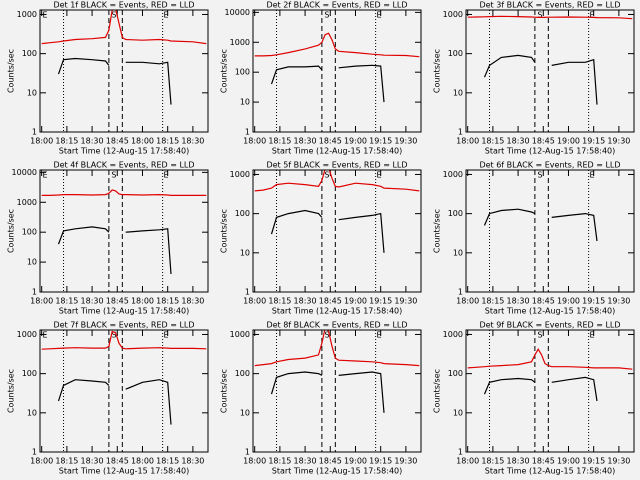 The height and width of the screenshot is (480, 640). Describe the element at coordinates (123, 5) in the screenshot. I see `chart-title: Det 1f BLACK = Events, RED = LLD` at that location.